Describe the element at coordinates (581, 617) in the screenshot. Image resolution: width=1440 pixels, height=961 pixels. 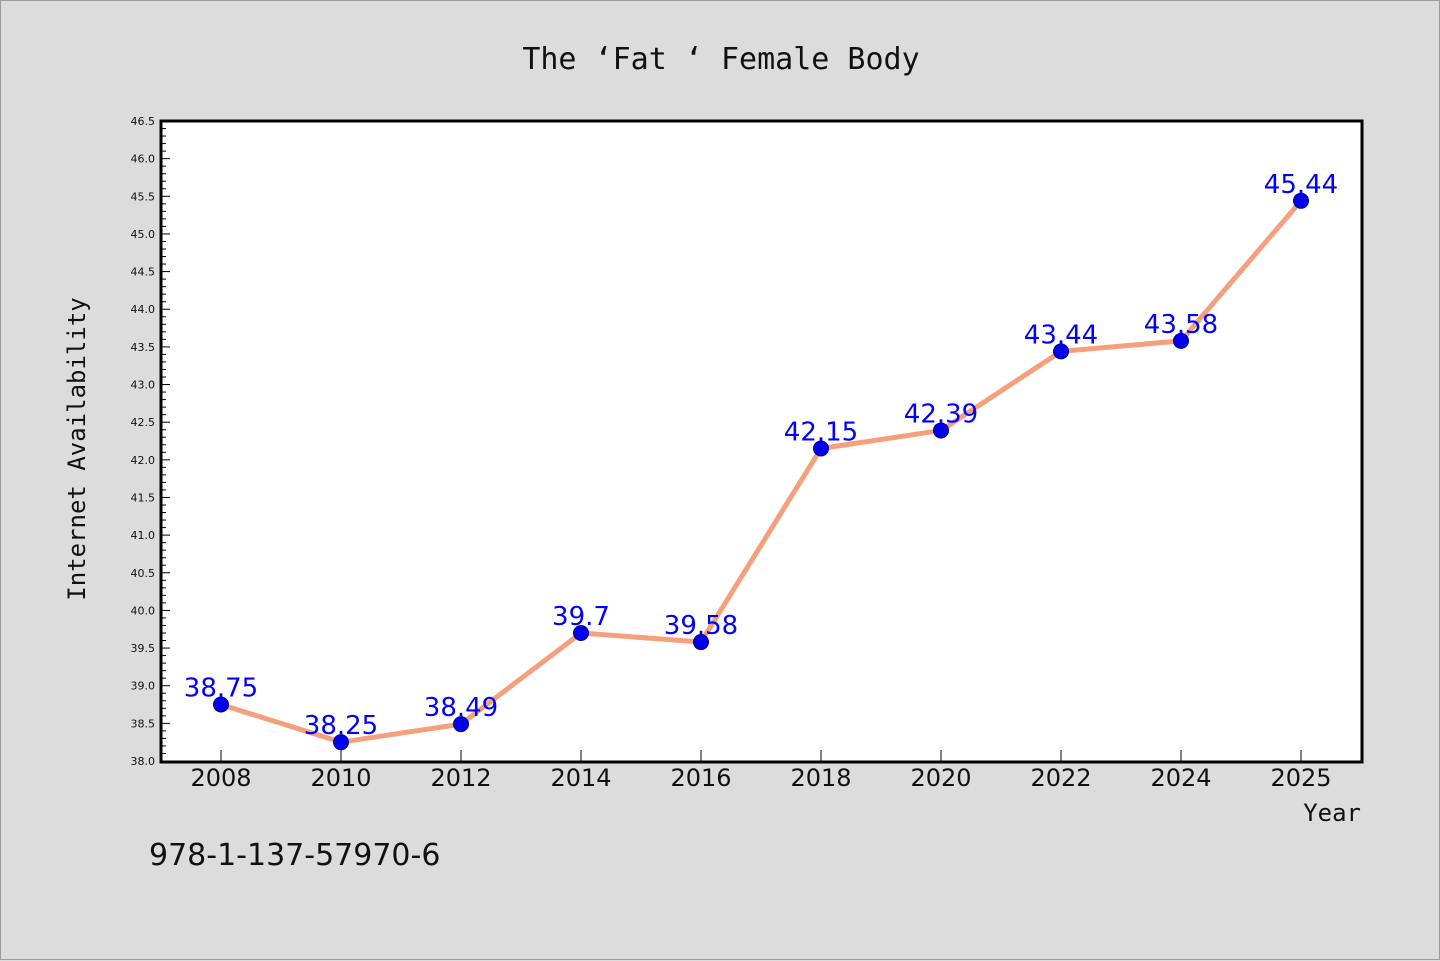
I see `data-label: 39.7` at that location.